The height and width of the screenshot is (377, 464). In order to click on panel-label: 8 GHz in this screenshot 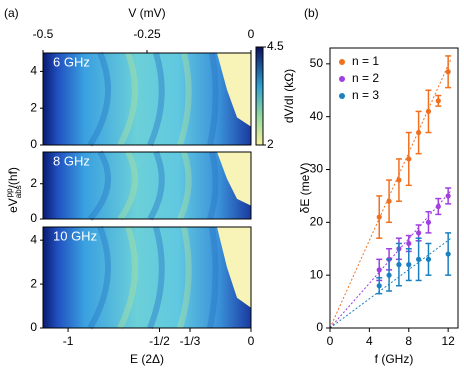, I will do `click(71, 160)`.